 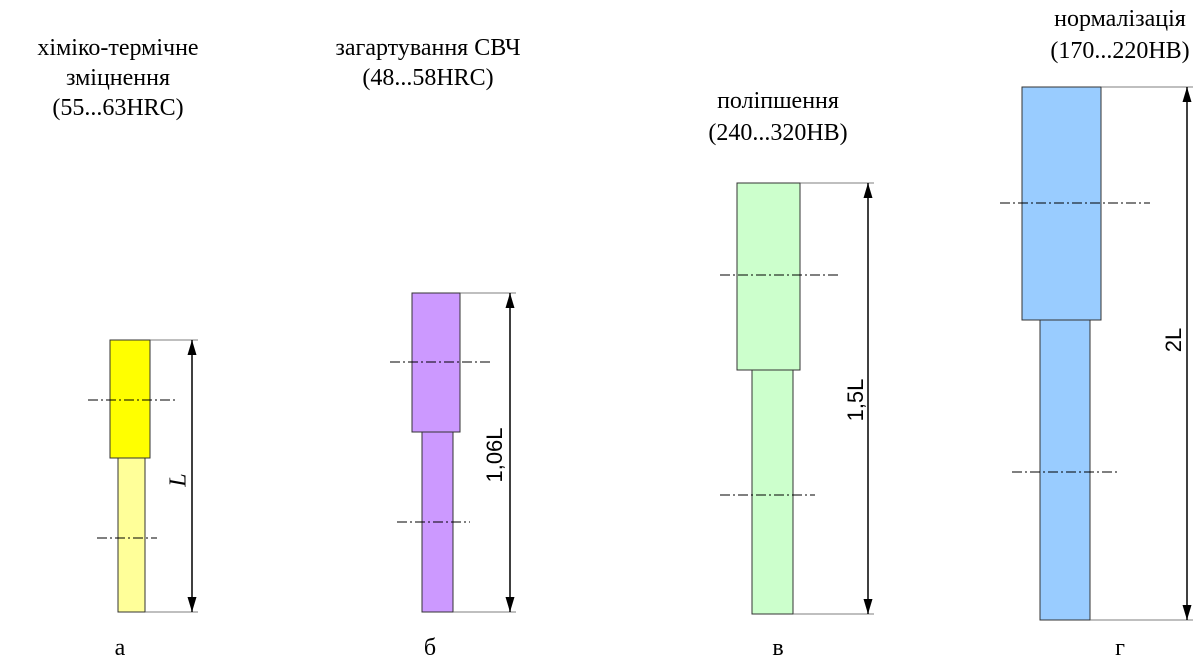 I want to click on part-title: поліпшення, so click(x=778, y=101).